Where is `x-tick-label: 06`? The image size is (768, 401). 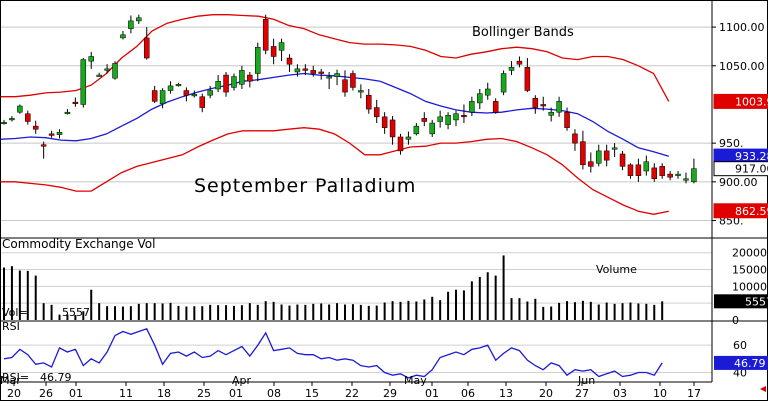
x-tick-label: 06 is located at coordinates (468, 393).